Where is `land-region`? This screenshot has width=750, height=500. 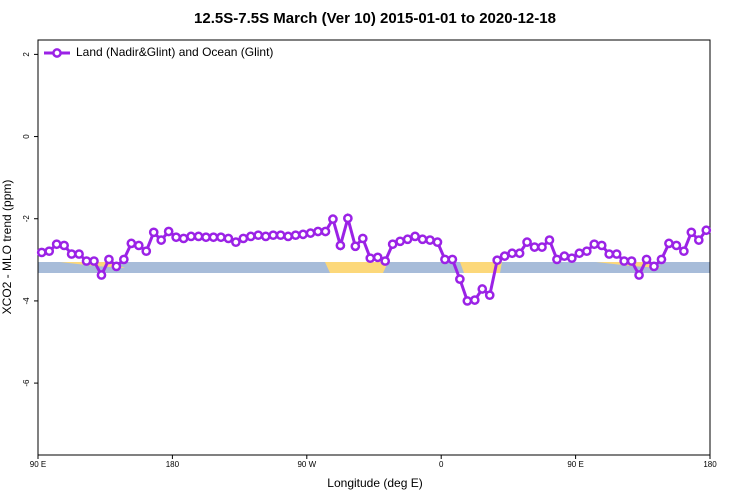
land-region is located at coordinates (356, 267).